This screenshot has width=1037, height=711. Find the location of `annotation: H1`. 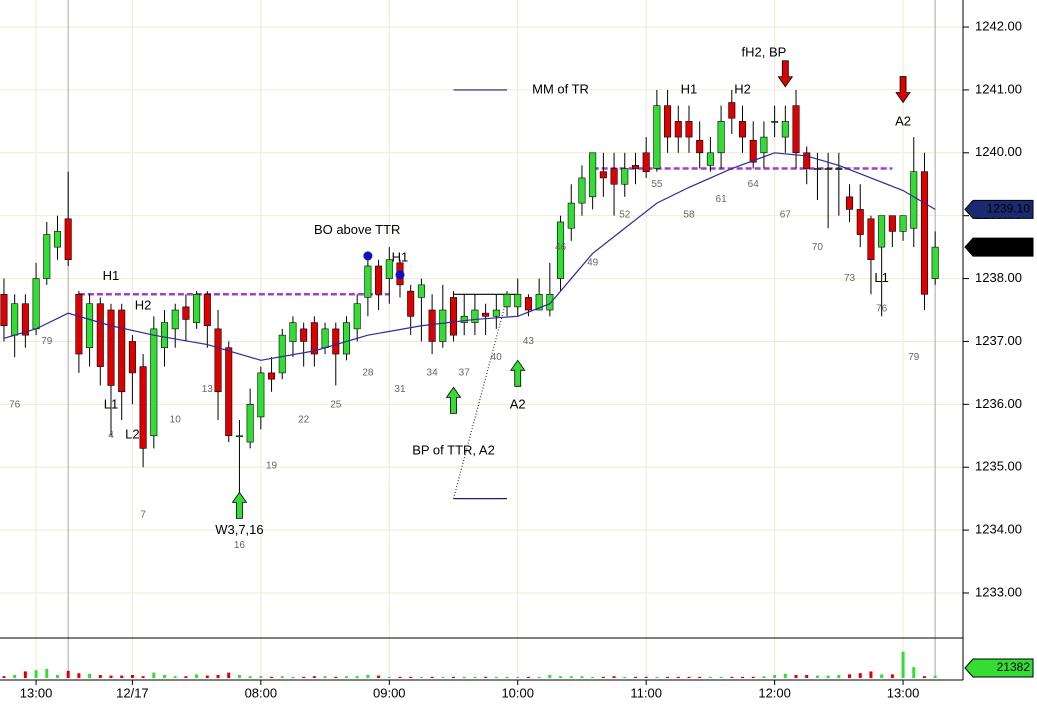

annotation: H1 is located at coordinates (689, 88).